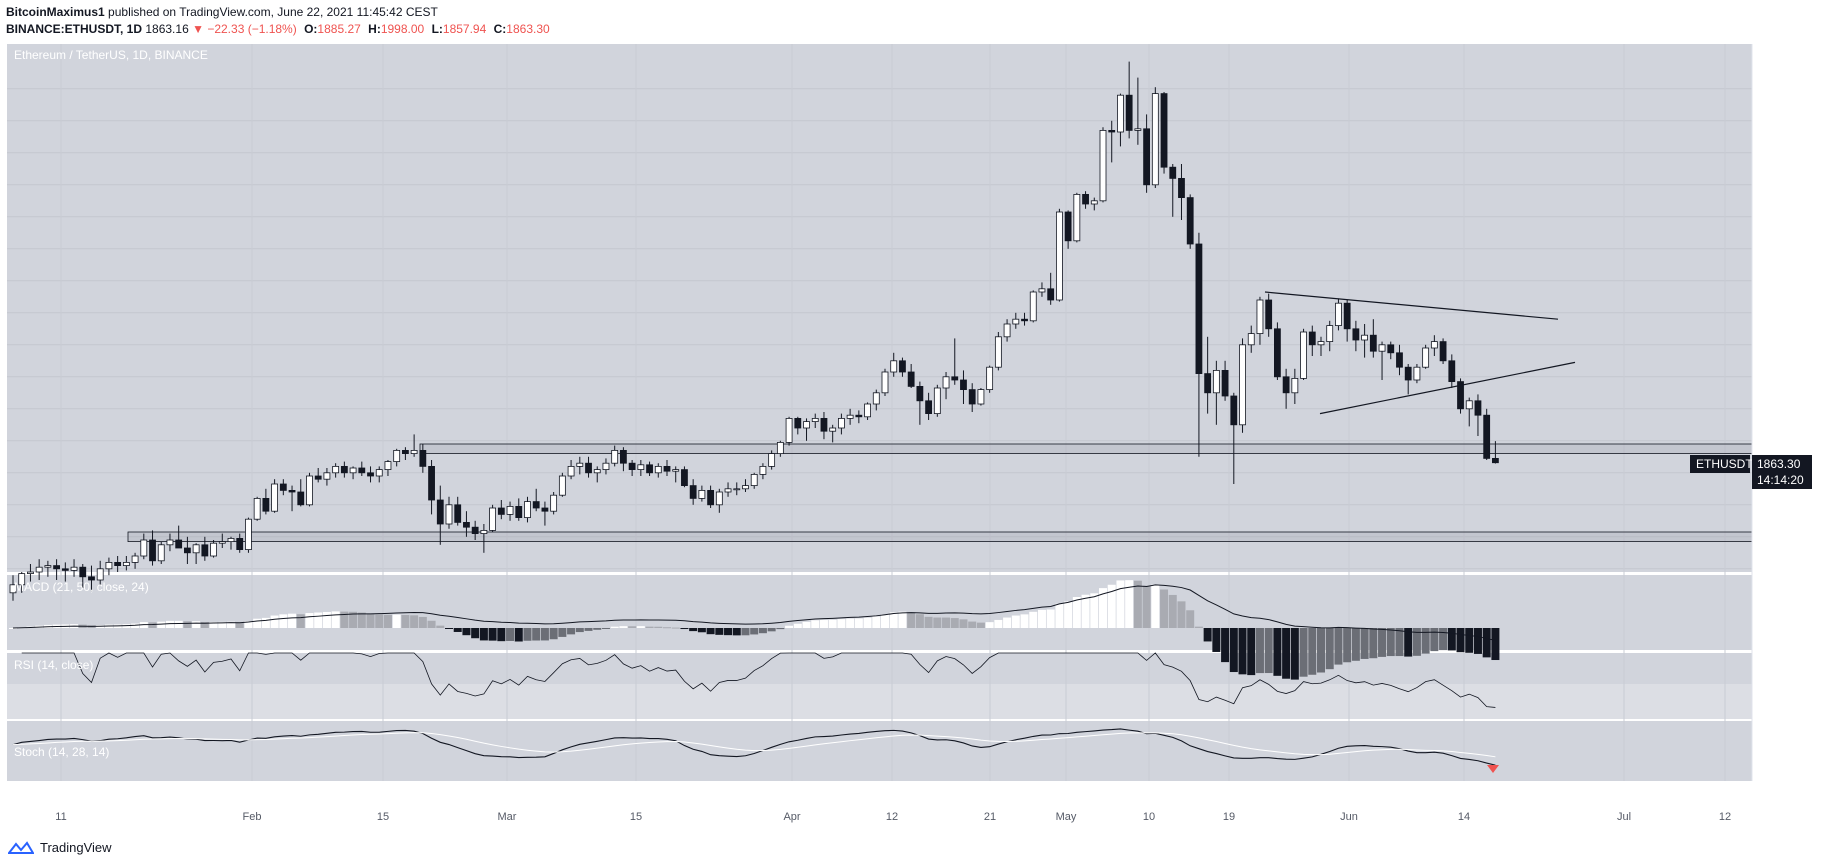 This screenshot has height=867, width=1828. What do you see at coordinates (893, 817) in the screenshot?
I see `time-axis: 11 Feb 15 Mar 15 Apr 12 21 May 10 19 Jun 14 Jul 12` at bounding box center [893, 817].